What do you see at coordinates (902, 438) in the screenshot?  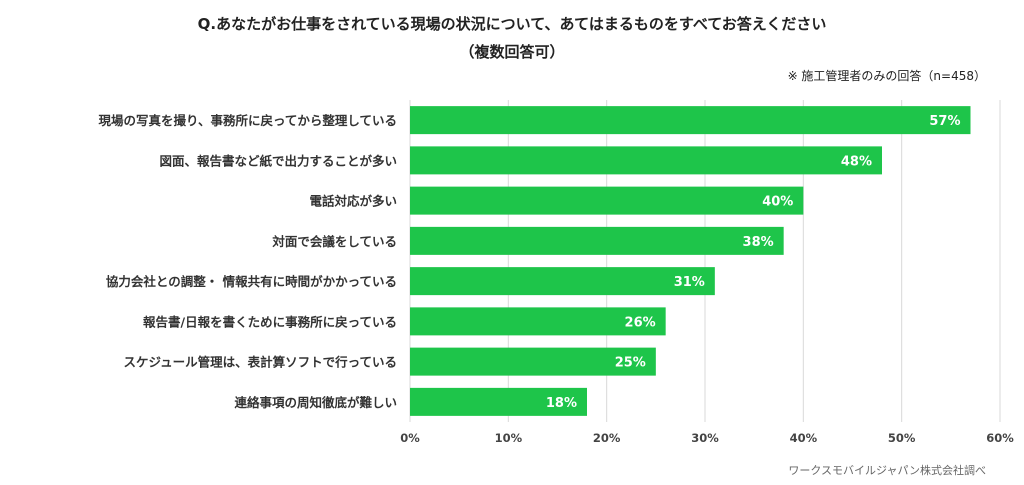 I see `x-tick-label: 50%` at bounding box center [902, 438].